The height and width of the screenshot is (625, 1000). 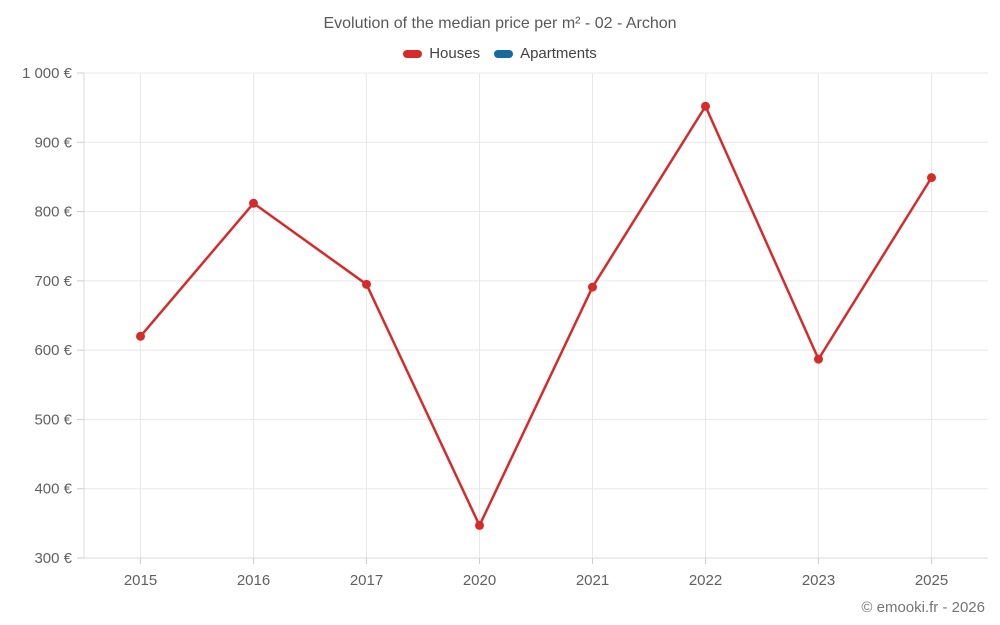 I want to click on y-axis-label: 800 €, so click(x=53, y=212).